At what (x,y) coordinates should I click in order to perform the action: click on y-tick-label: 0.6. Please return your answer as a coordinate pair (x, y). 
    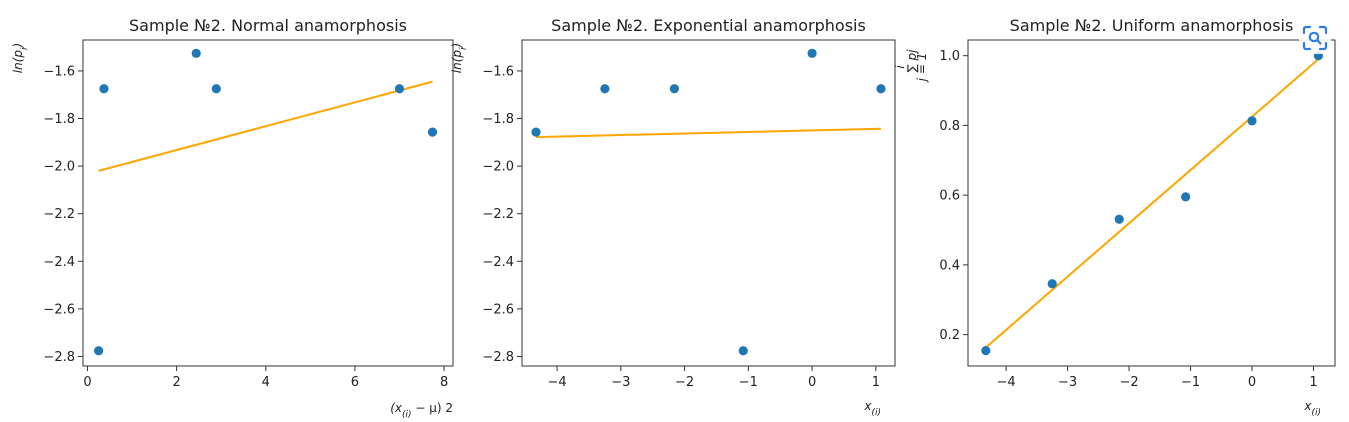
    Looking at the image, I should click on (949, 196).